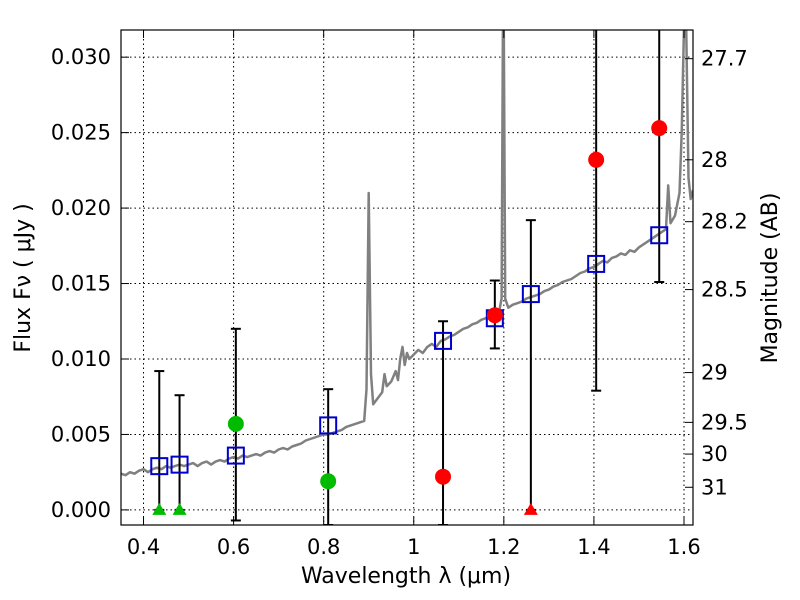 Image resolution: width=800 pixels, height=600 pixels. Describe the element at coordinates (81, 284) in the screenshot. I see `y-tick-label: 0.015` at that location.